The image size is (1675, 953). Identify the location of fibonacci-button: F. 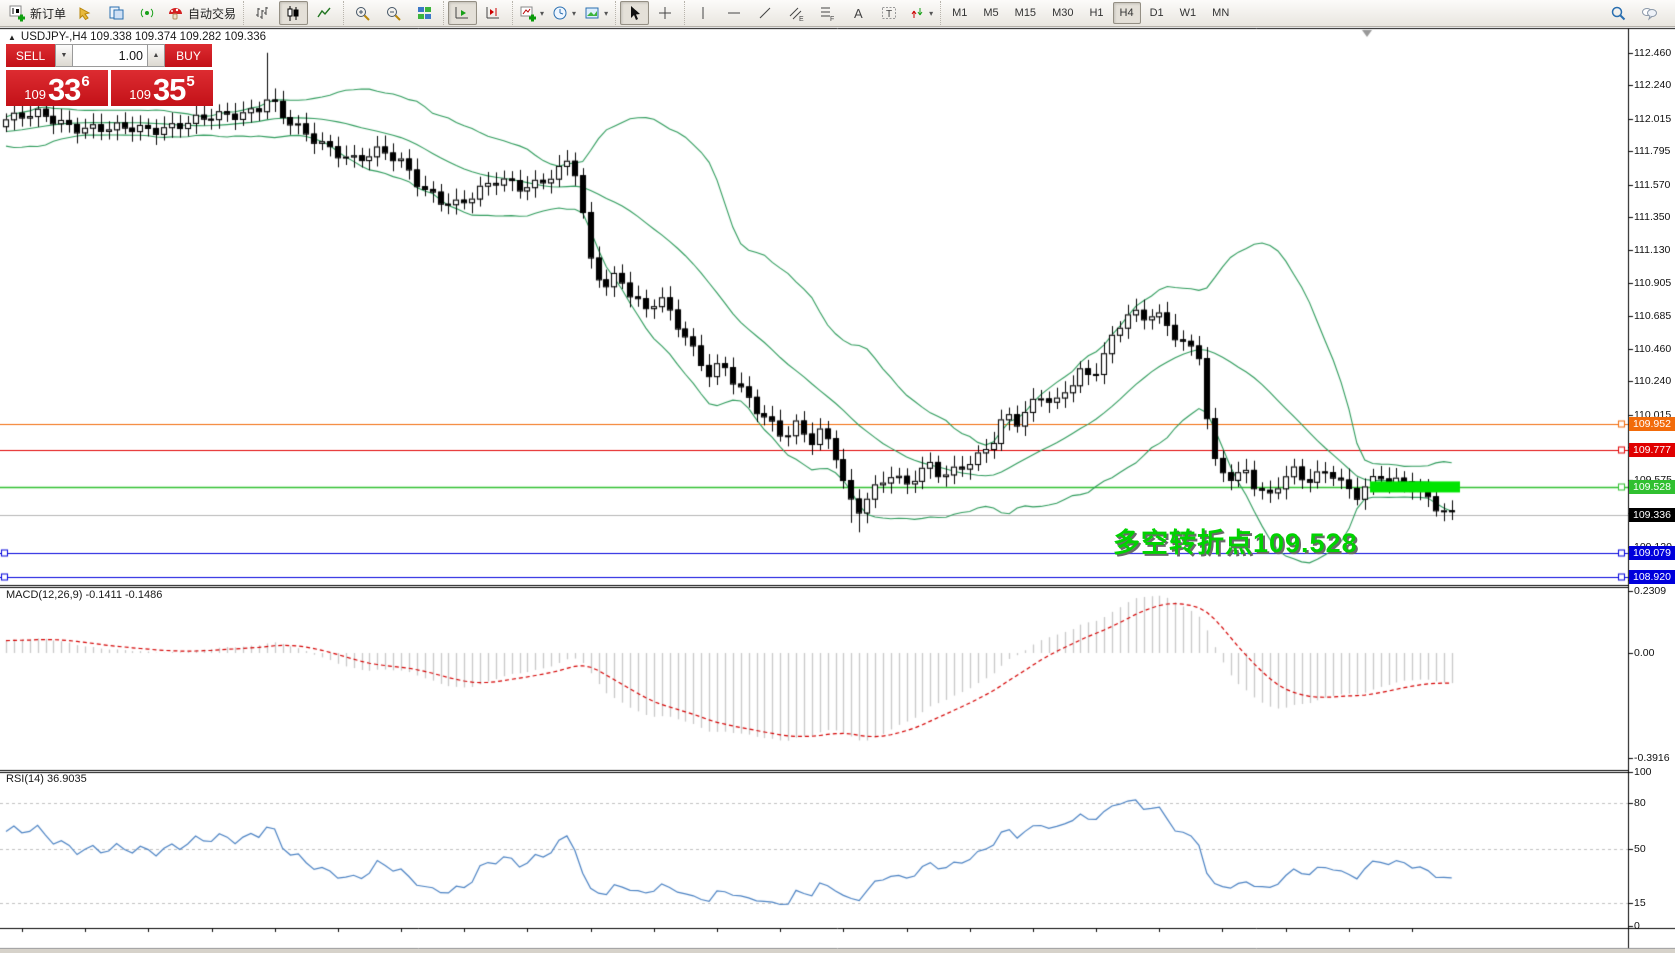
(827, 13).